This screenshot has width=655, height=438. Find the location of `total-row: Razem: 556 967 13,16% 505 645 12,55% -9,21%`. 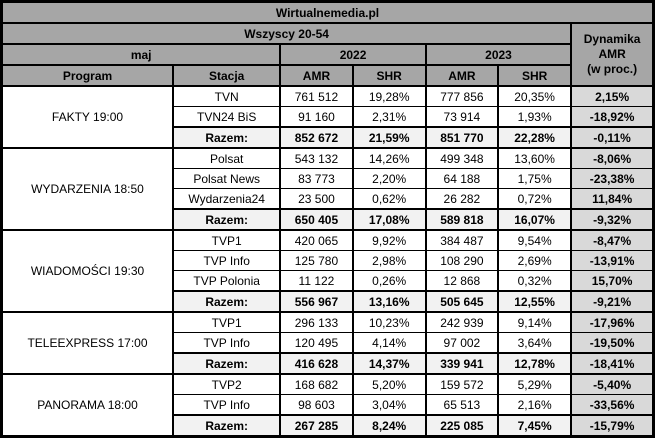

total-row: Razem: 556 967 13,16% 505 645 12,55% -9,21% is located at coordinates (328, 301).